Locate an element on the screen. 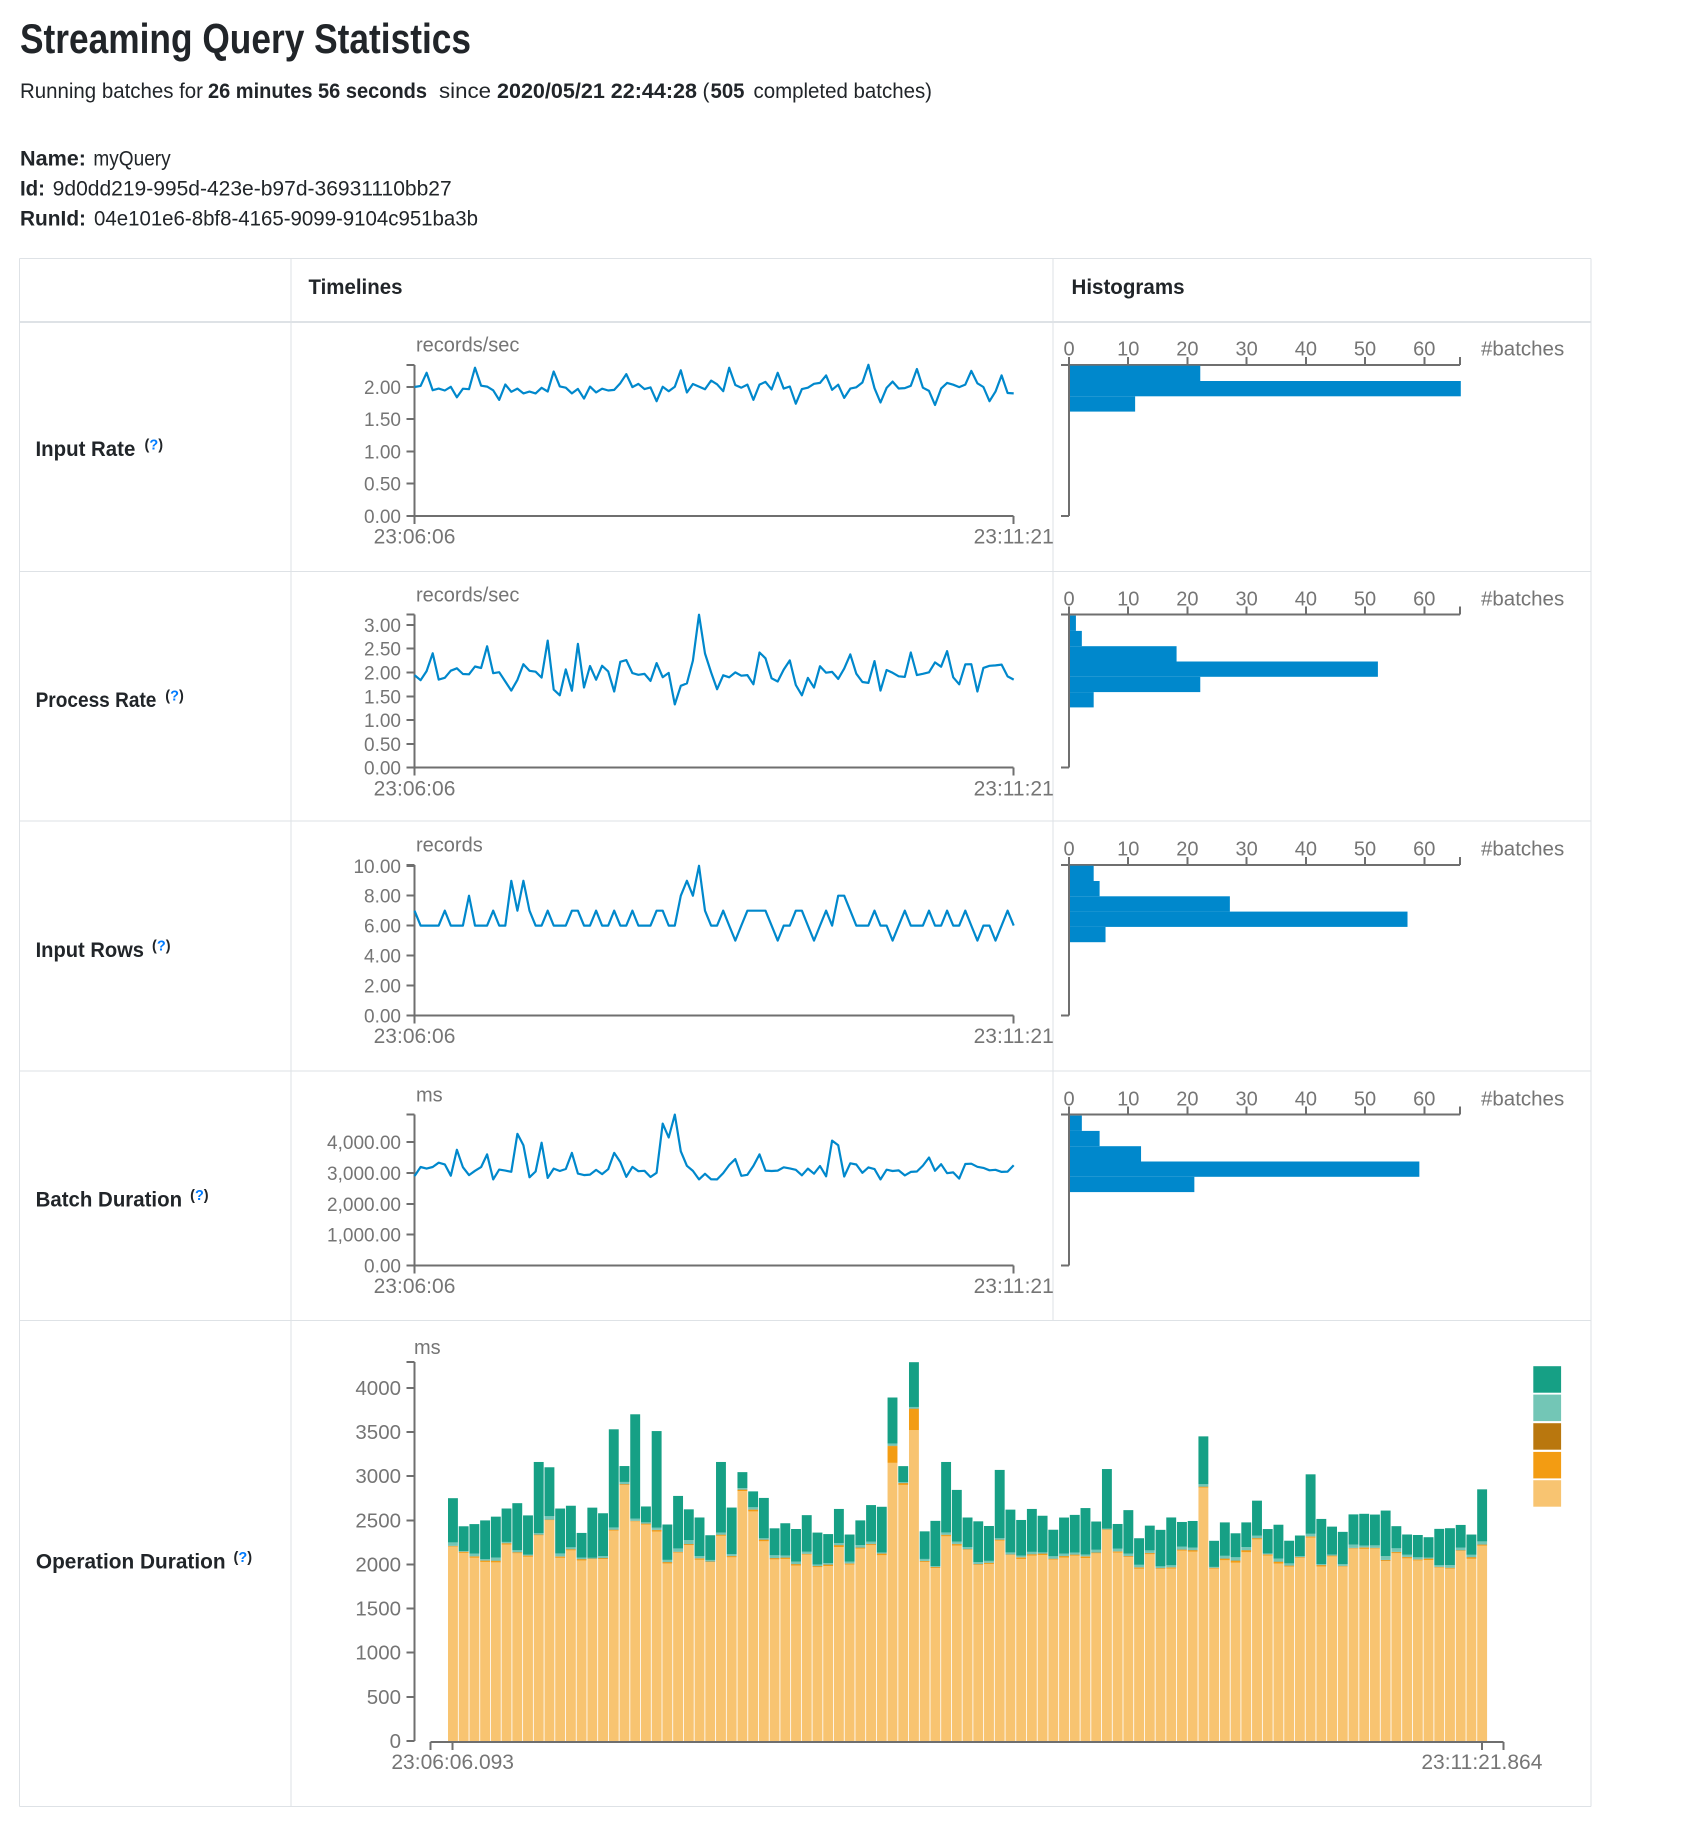 The image size is (1693, 1825). svg-text: completed batches) is located at coordinates (843, 91).